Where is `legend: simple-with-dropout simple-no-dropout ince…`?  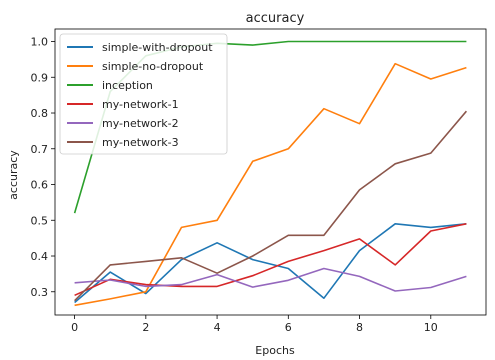
legend: simple-with-dropout simple-no-dropout ince… is located at coordinates (143, 94).